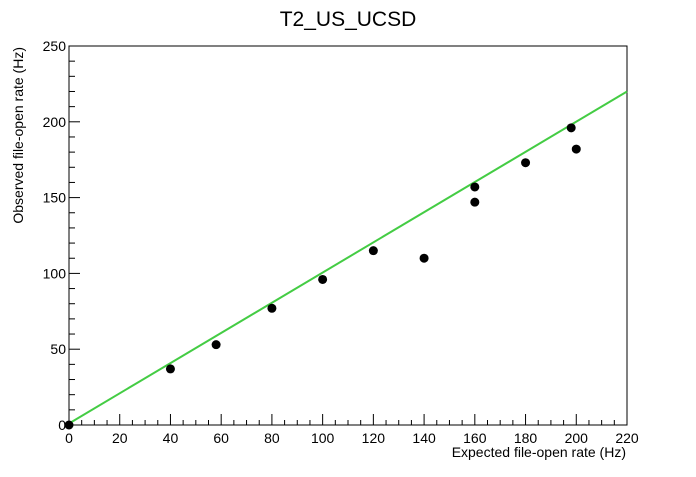  I want to click on x-tick-label: 120, so click(374, 438).